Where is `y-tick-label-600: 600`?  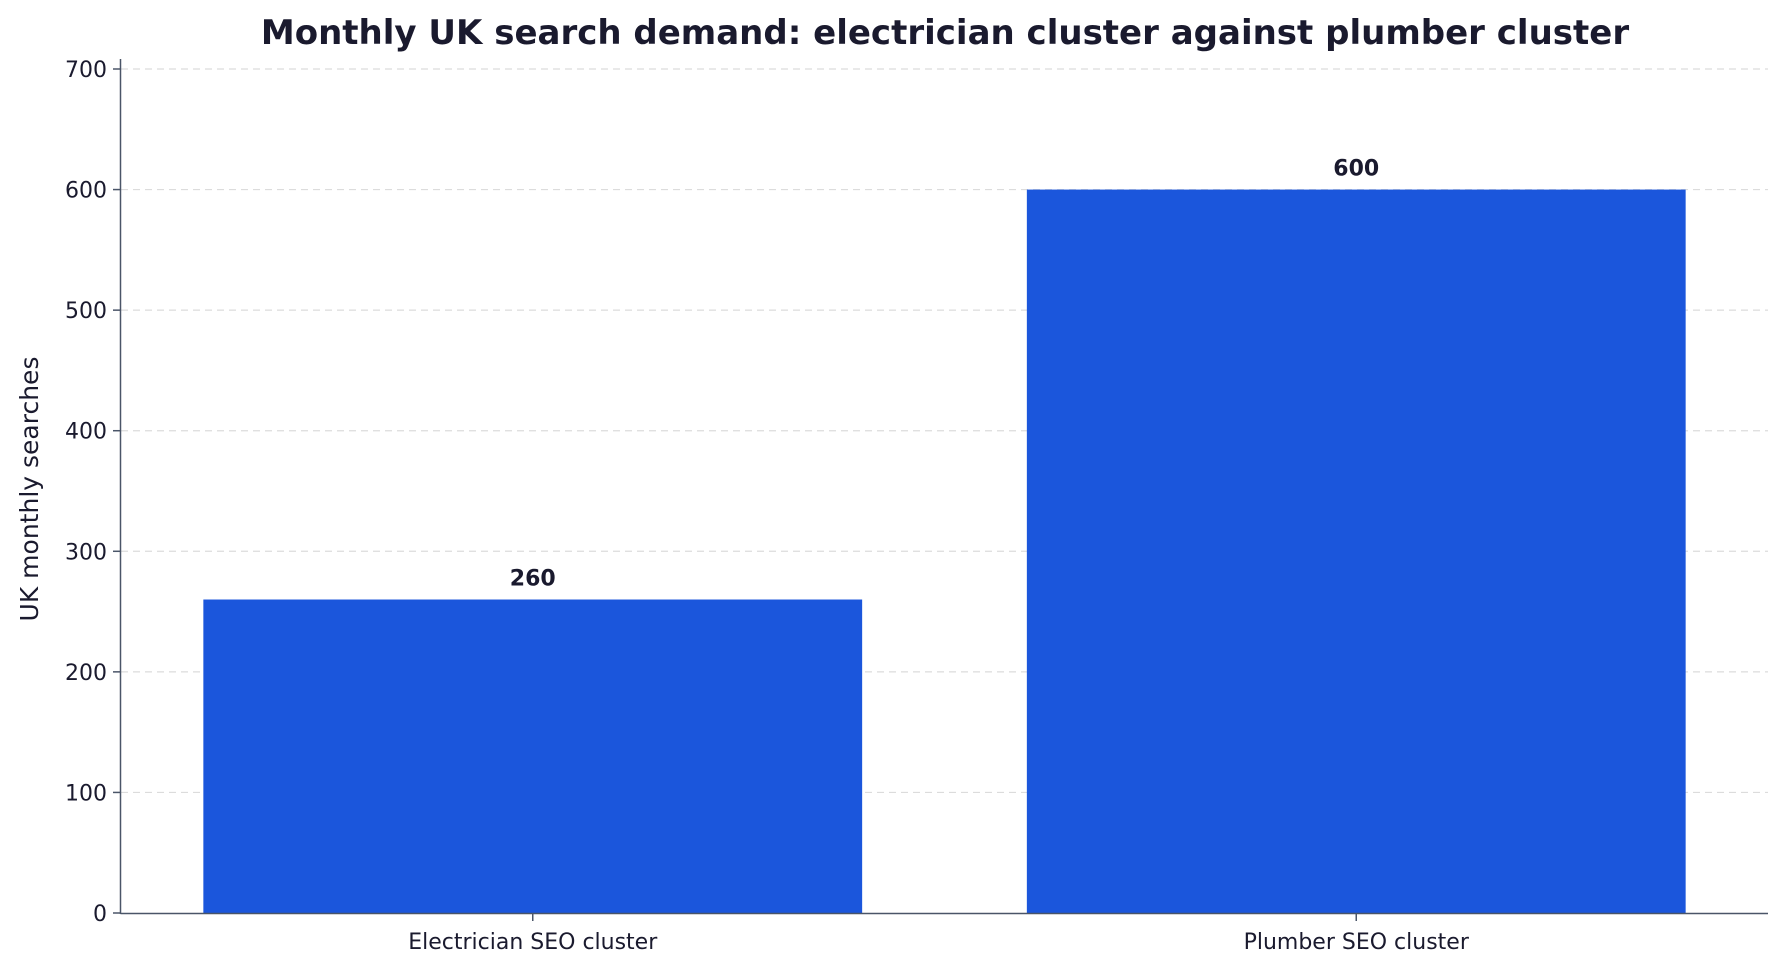 y-tick-label-600: 600 is located at coordinates (86, 191).